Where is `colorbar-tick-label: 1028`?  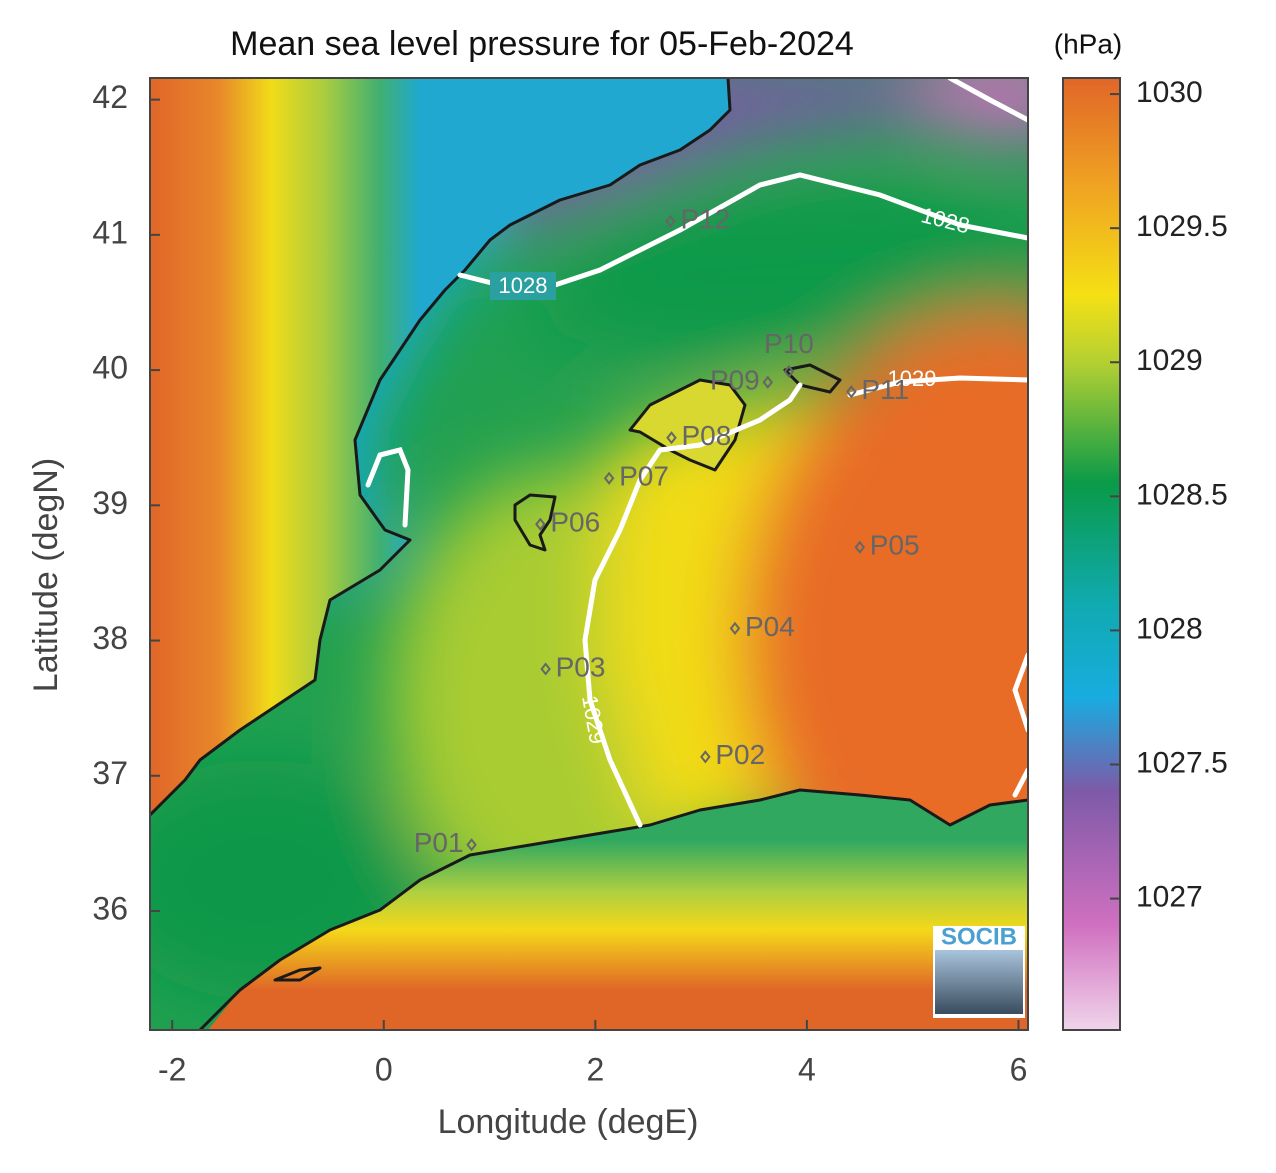 colorbar-tick-label: 1028 is located at coordinates (1169, 628).